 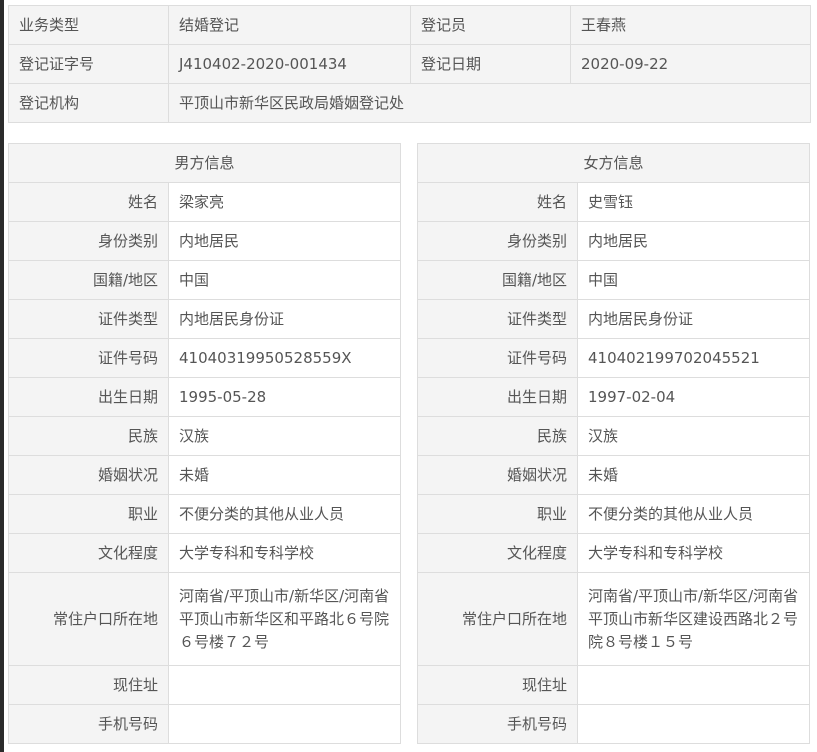 I want to click on section-title: 女方信息, so click(x=613, y=163).